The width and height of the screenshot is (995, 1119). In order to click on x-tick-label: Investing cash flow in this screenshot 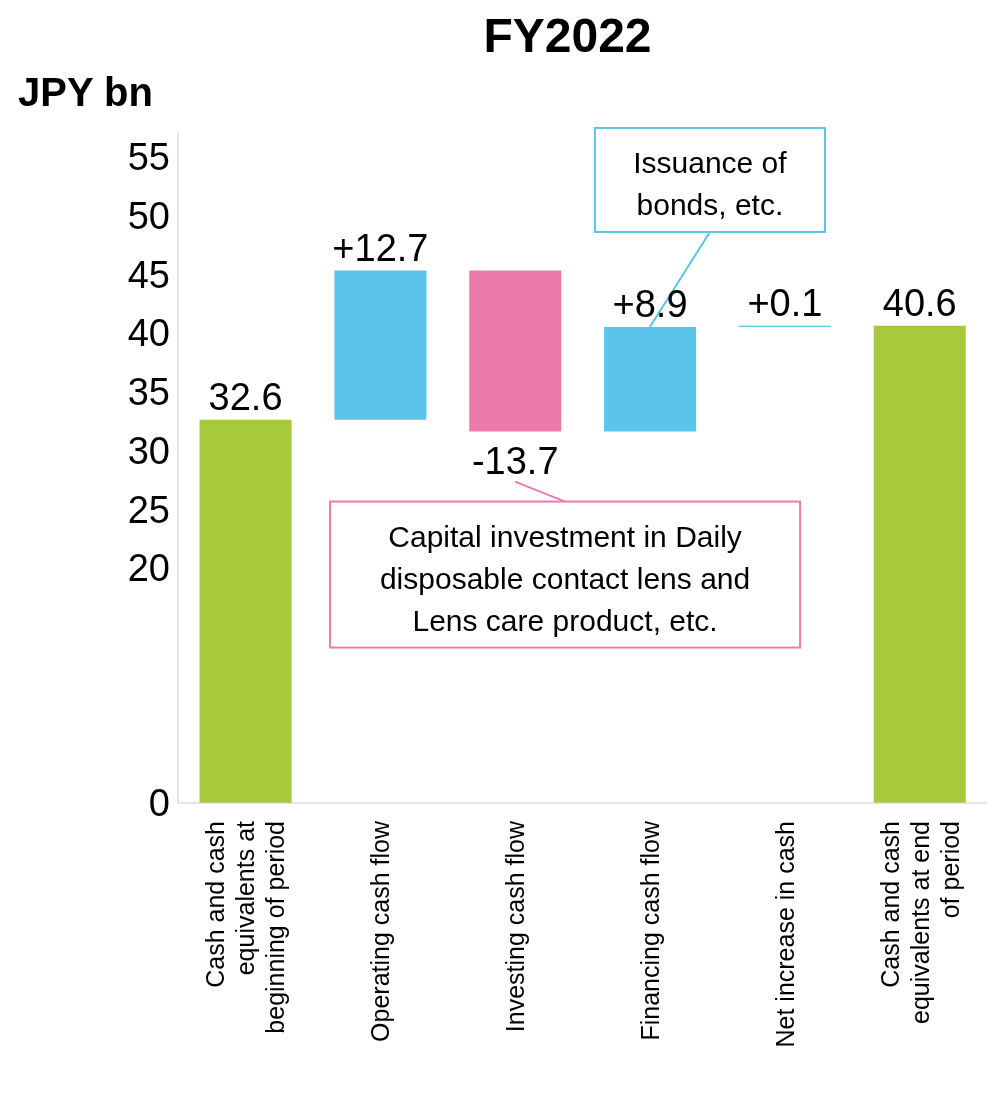, I will do `click(515, 926)`.